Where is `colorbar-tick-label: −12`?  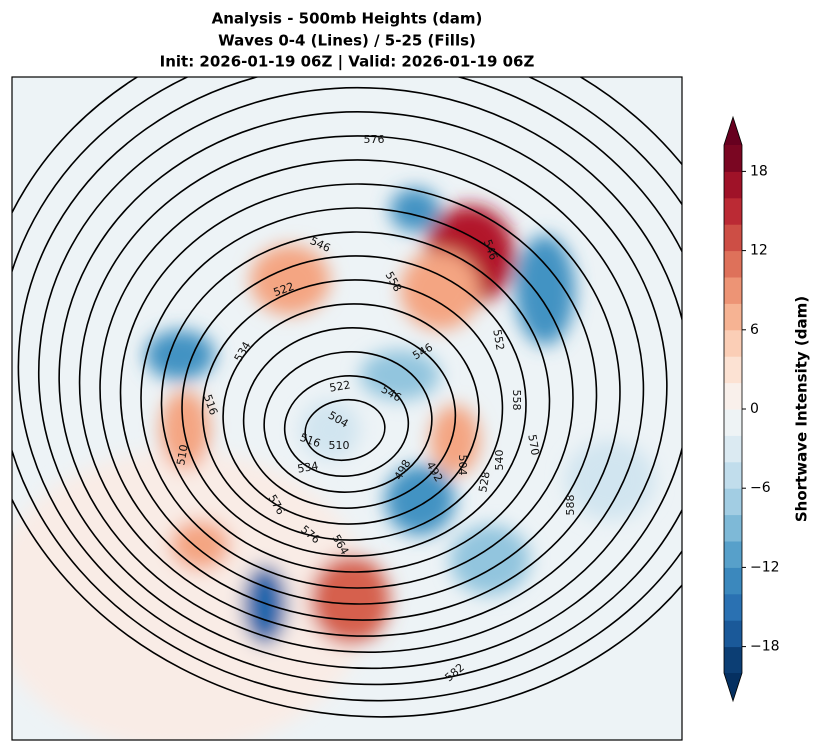
colorbar-tick-label: −12 is located at coordinates (765, 567).